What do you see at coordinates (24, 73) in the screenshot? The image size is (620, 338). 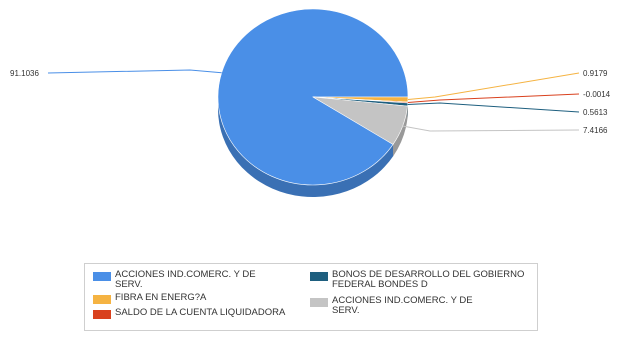 I see `data-label: 91.1036` at bounding box center [24, 73].